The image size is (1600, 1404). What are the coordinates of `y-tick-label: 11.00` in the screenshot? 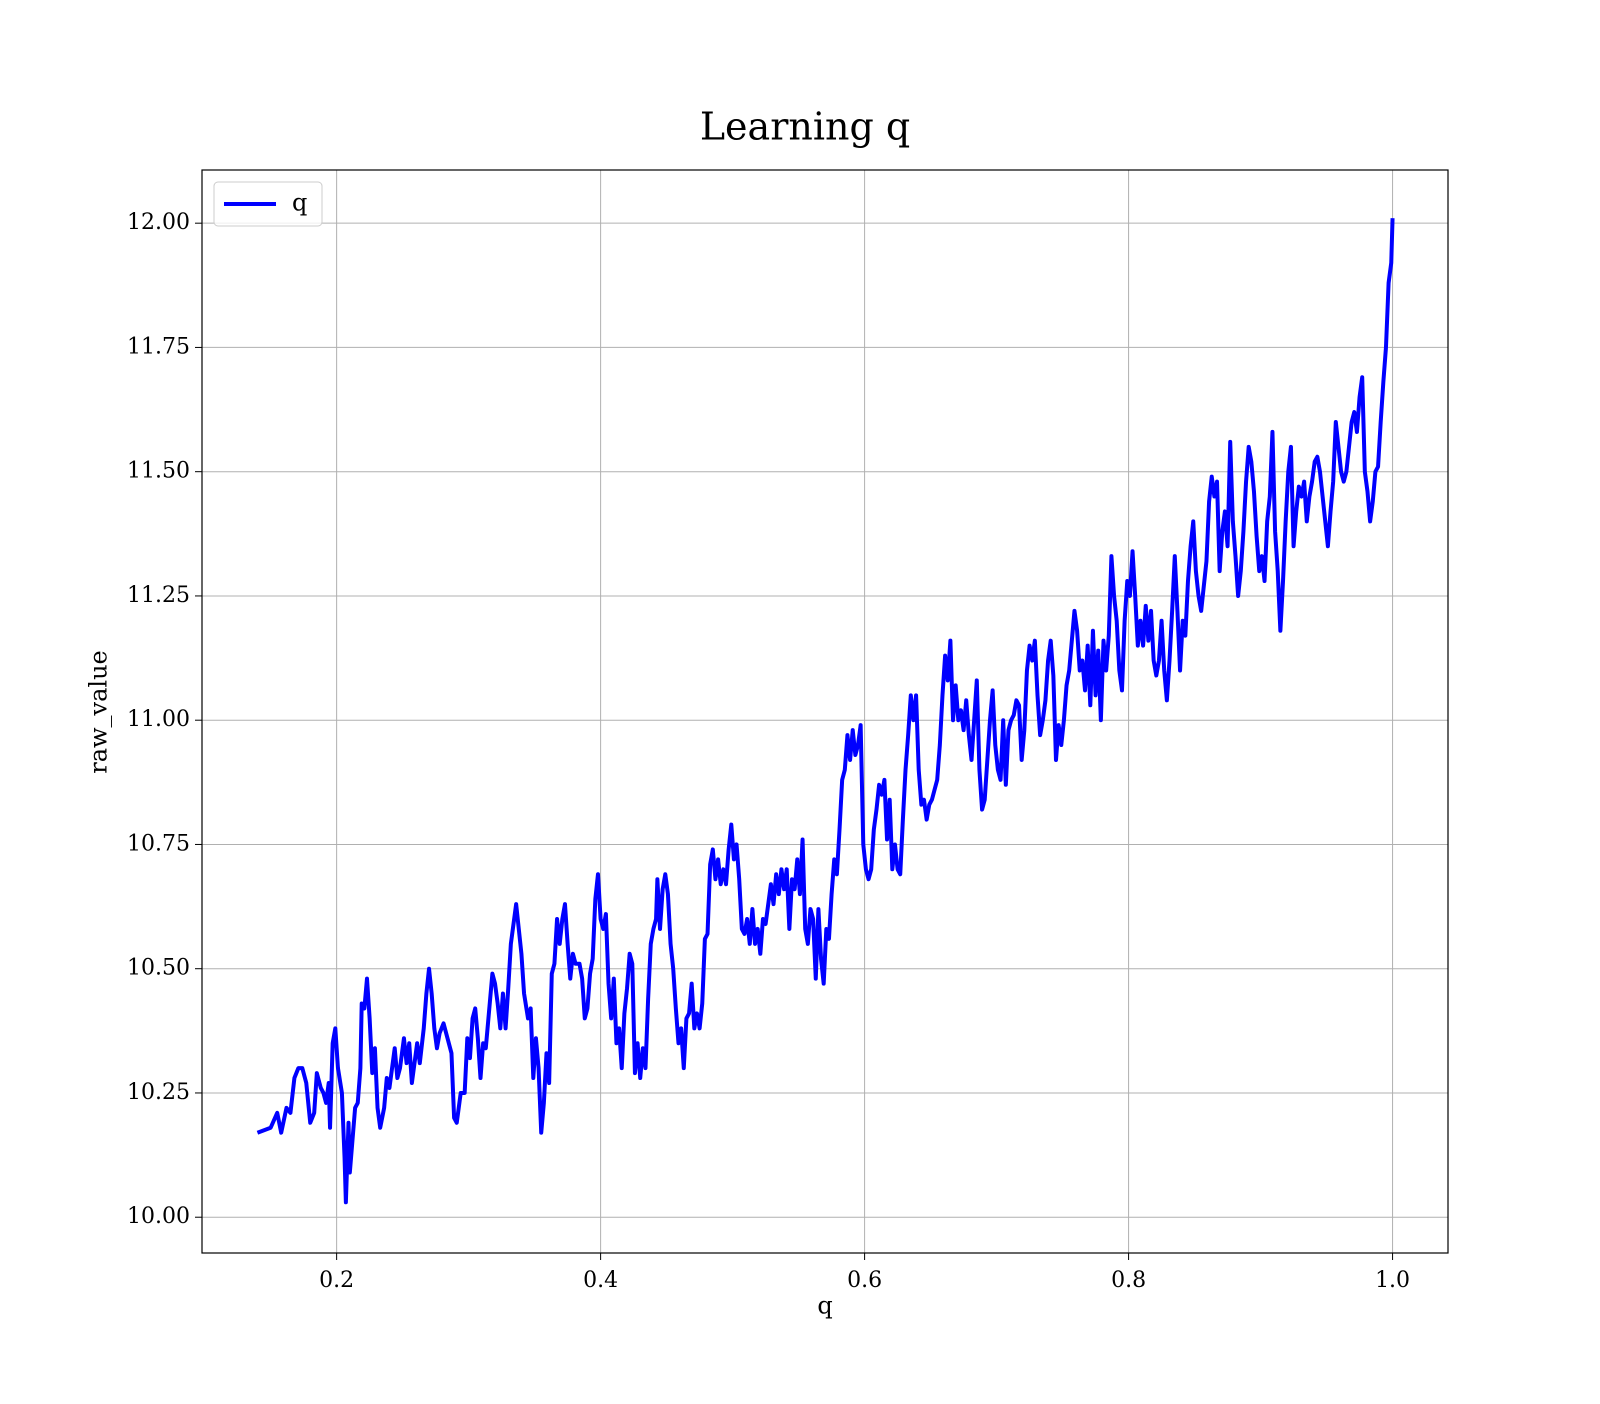 It's located at (158, 719).